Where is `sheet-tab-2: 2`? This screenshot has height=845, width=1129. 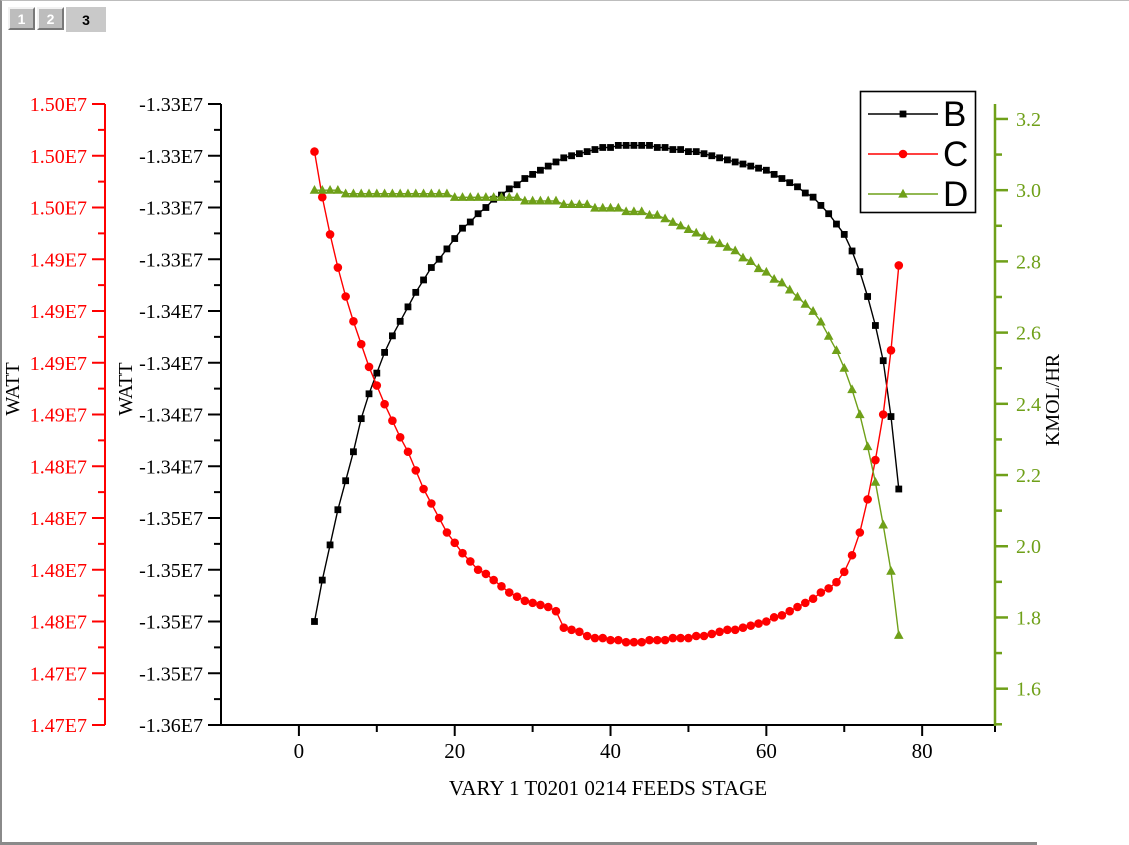 sheet-tab-2: 2 is located at coordinates (50, 18).